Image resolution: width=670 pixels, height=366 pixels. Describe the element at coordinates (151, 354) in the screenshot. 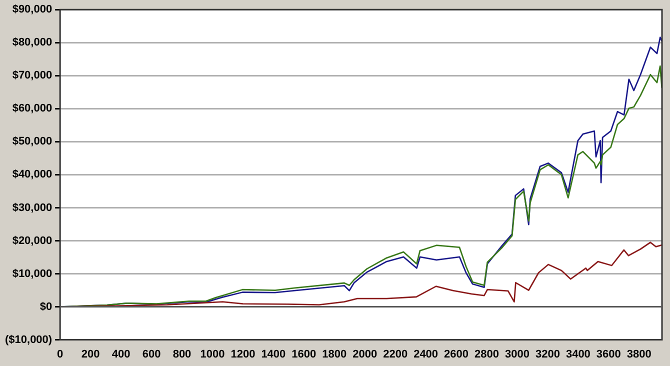

I see `x-tick-label: 600` at that location.